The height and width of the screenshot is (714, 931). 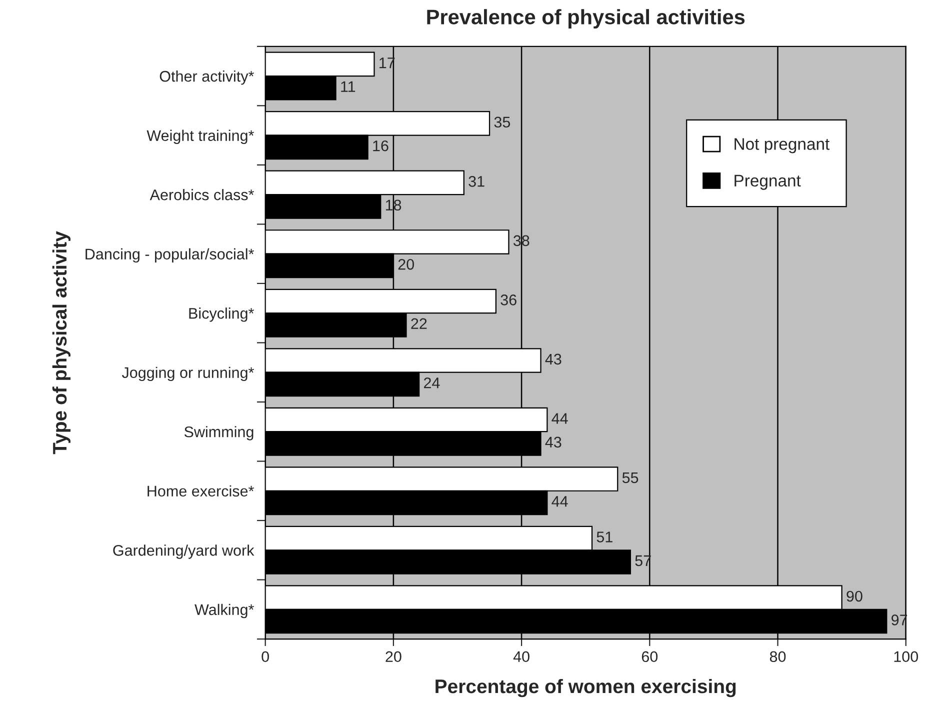 What do you see at coordinates (854, 596) in the screenshot?
I see `data-label: 90` at bounding box center [854, 596].